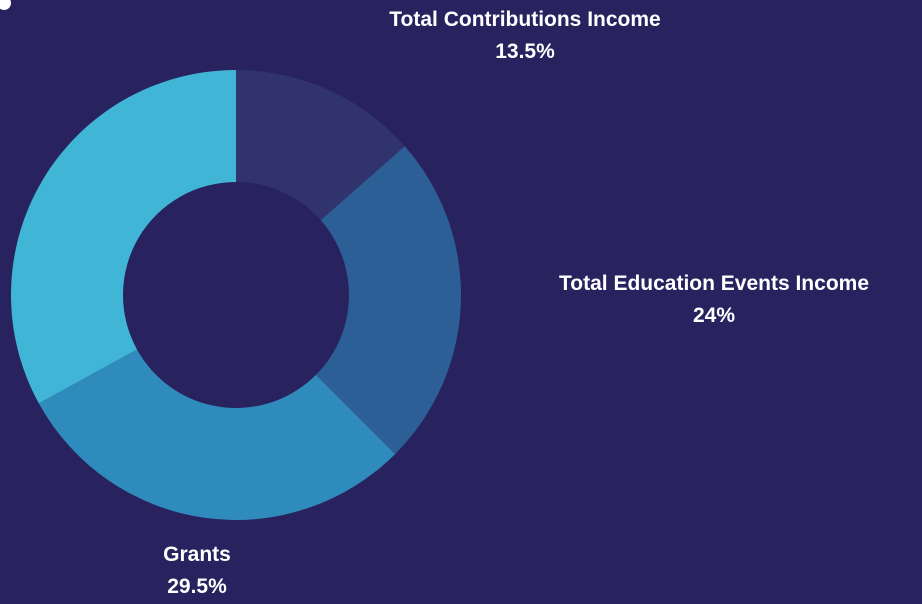  I want to click on slice-label-grants: Grants 29.5%, so click(197, 571).